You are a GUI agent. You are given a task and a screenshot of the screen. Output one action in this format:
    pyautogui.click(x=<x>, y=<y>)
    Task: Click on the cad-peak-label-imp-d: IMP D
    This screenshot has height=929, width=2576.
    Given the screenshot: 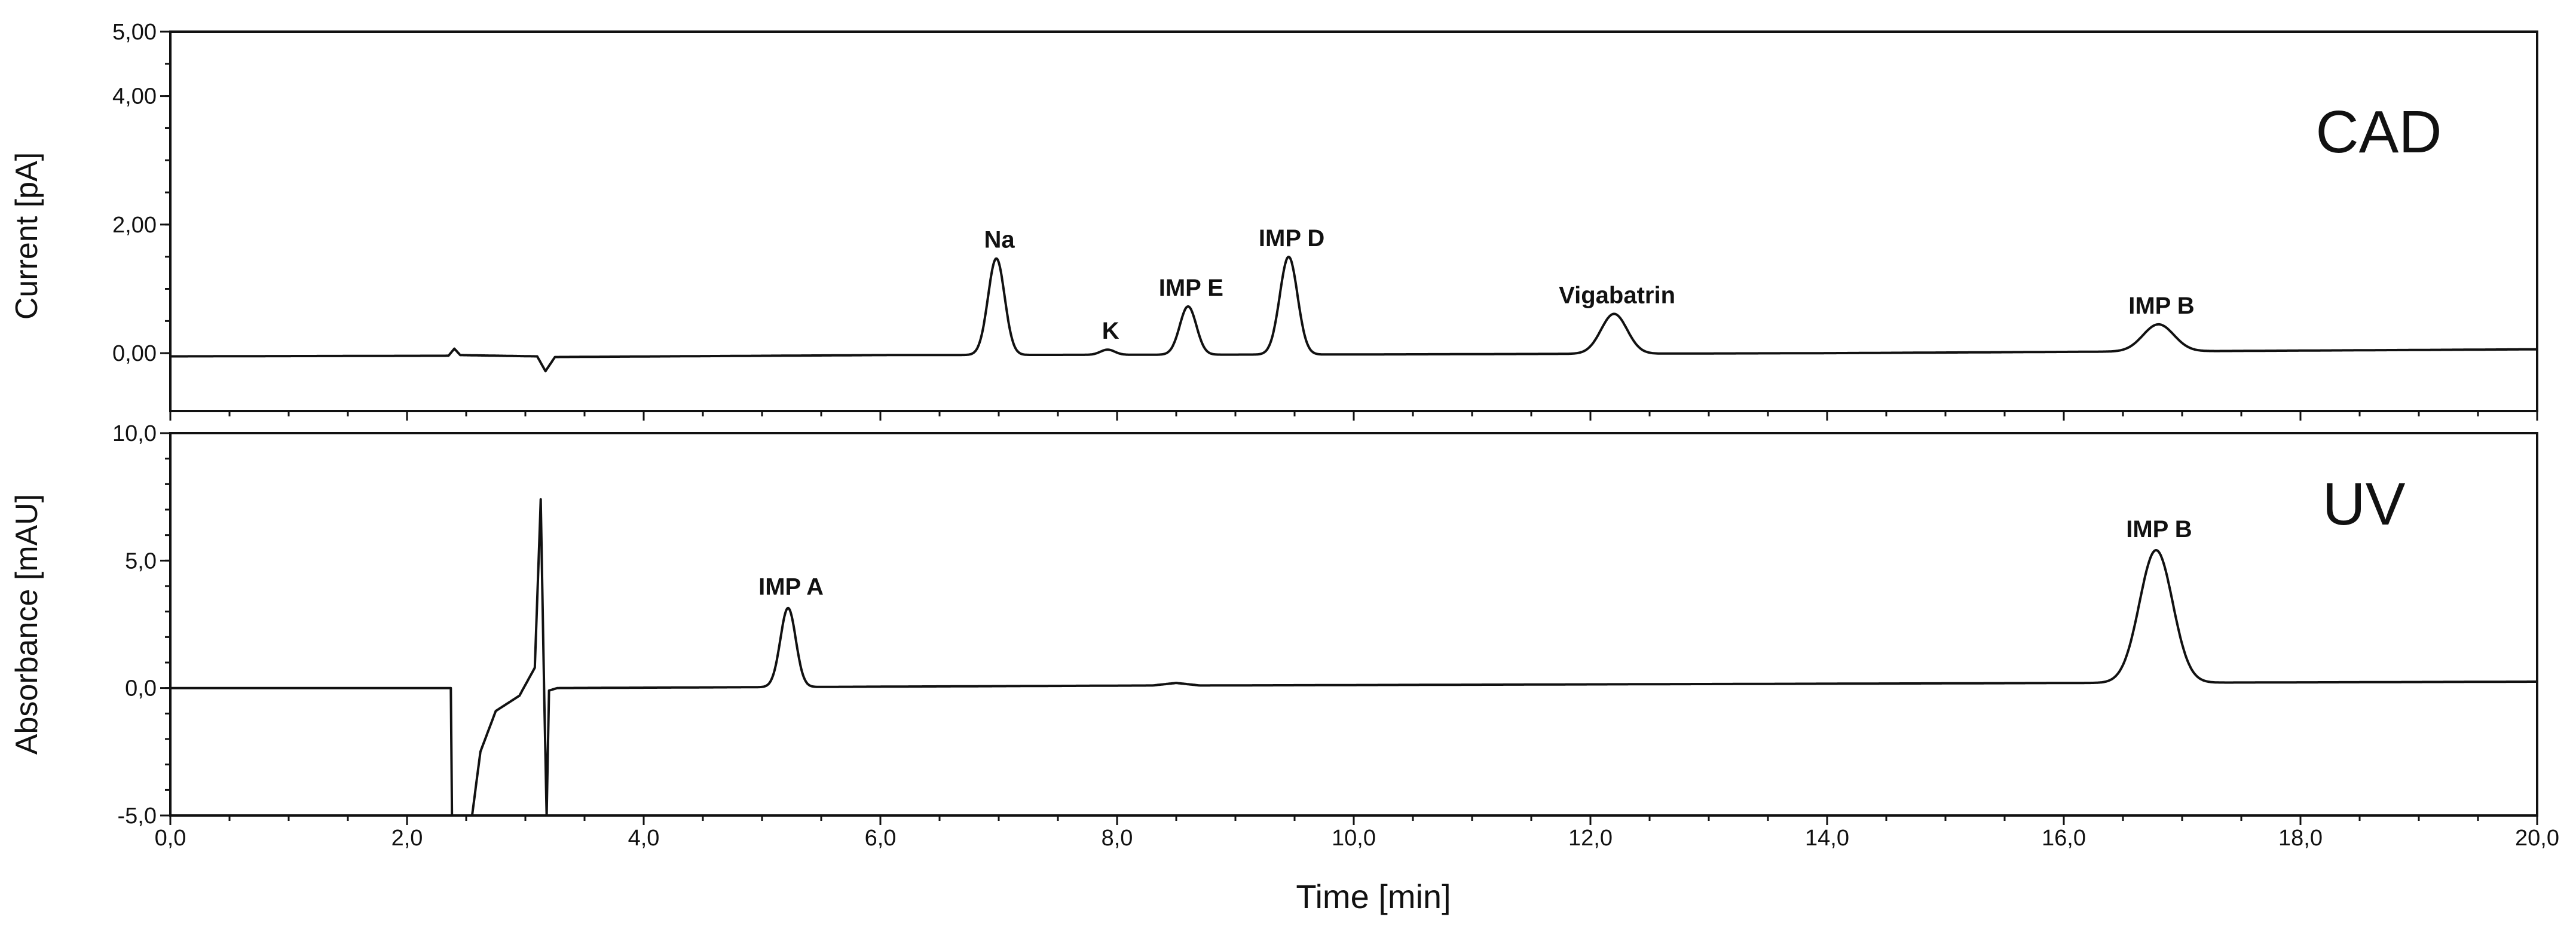 What is the action you would take?
    pyautogui.click(x=1291, y=238)
    